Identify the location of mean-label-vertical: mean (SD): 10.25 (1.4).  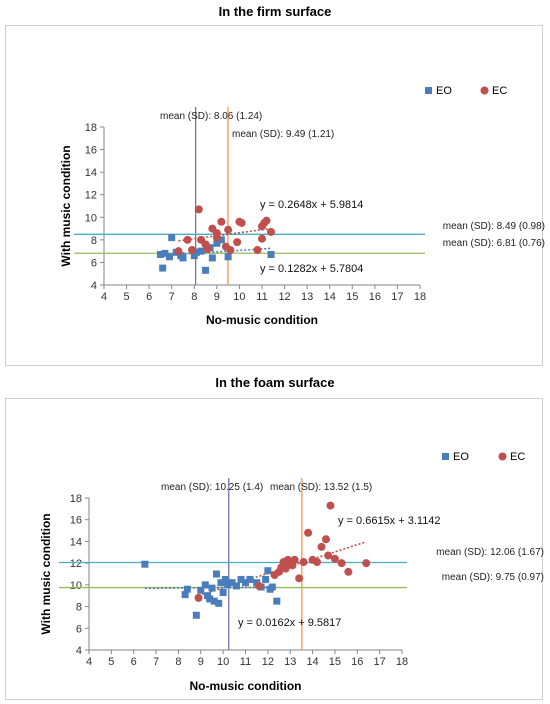
(212, 487).